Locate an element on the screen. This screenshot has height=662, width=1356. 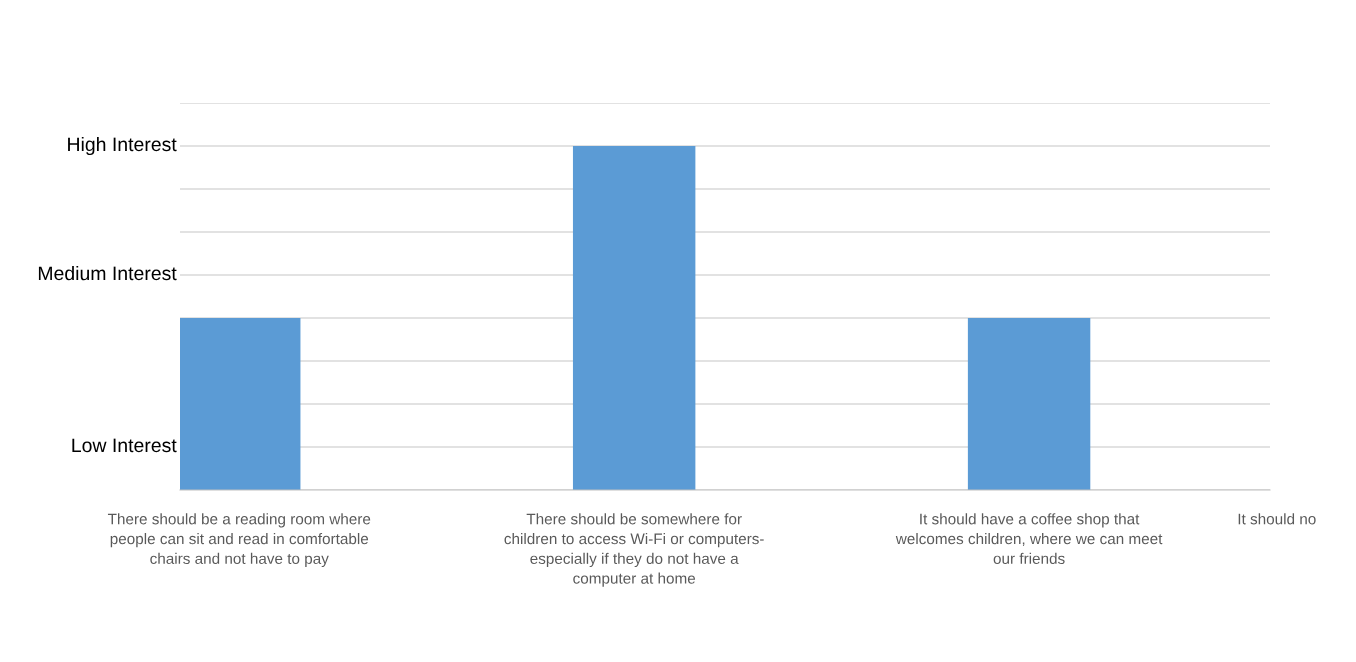
text: Medium Interest is located at coordinates (107, 273).